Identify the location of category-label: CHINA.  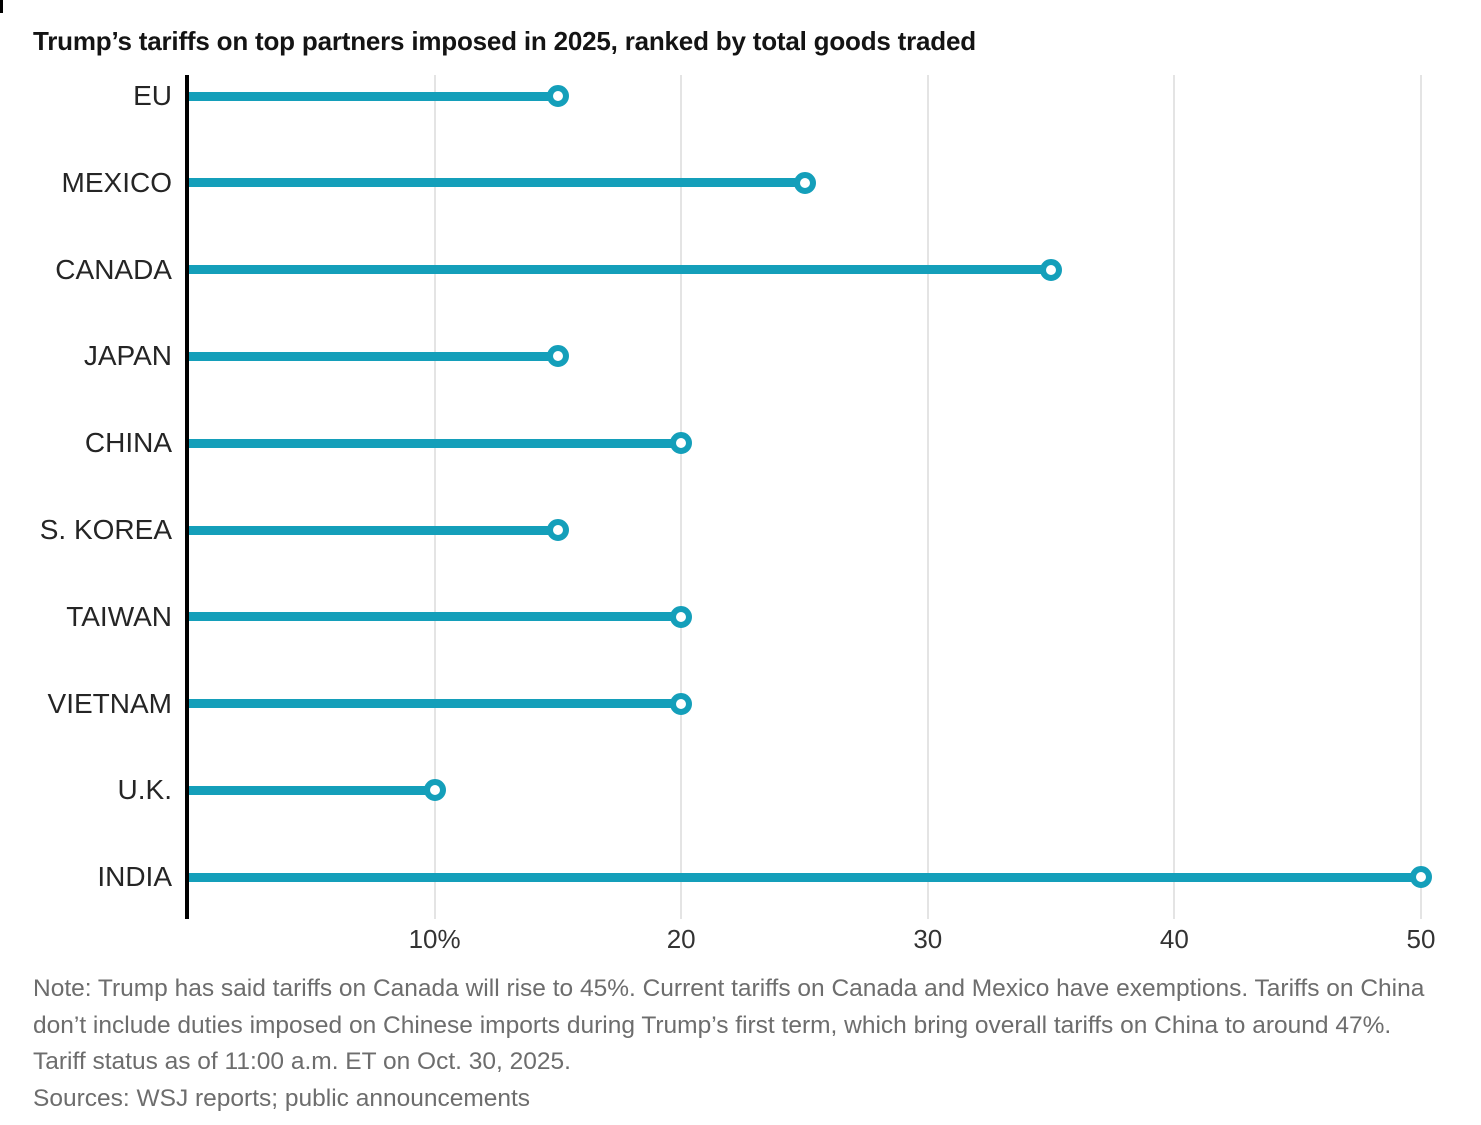
(128, 443).